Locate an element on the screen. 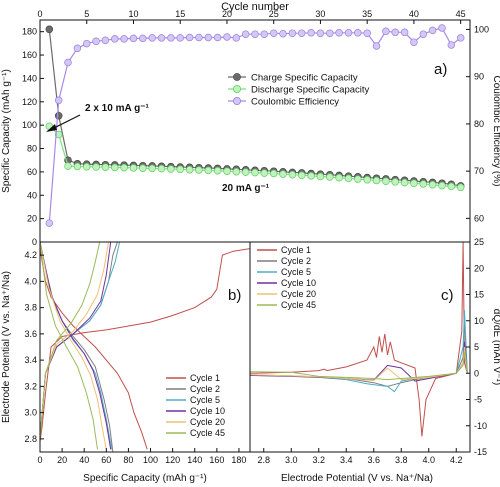 The width and height of the screenshot is (500, 487). c-ytick-label: 5 is located at coordinates (476, 347).